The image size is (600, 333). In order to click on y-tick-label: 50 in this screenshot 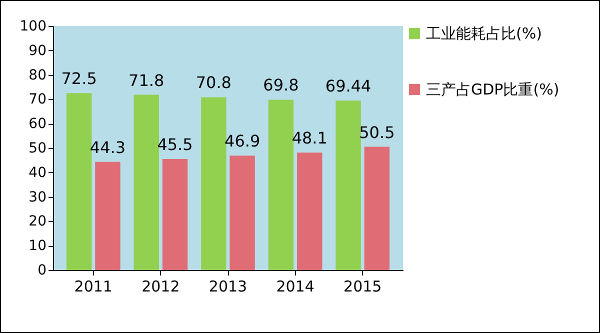, I will do `click(37, 148)`.